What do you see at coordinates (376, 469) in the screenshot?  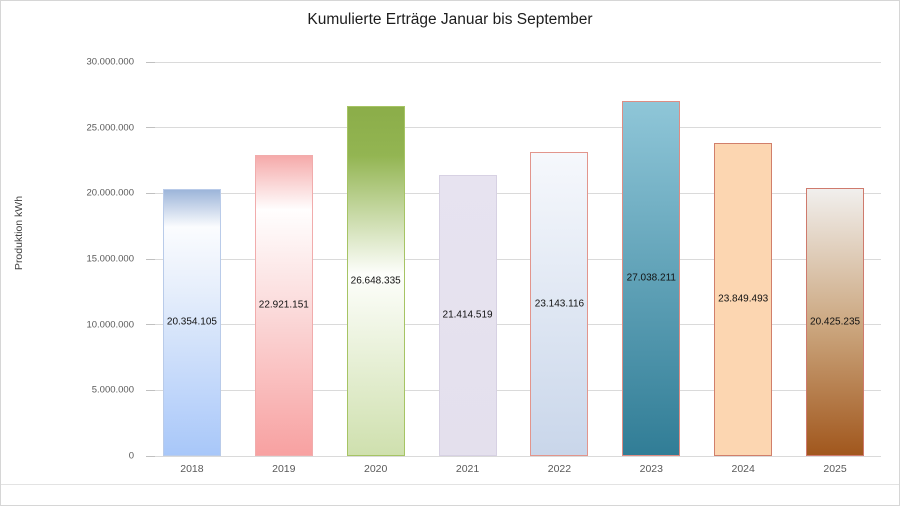 I see `x-tick-label-2020: 2020` at bounding box center [376, 469].